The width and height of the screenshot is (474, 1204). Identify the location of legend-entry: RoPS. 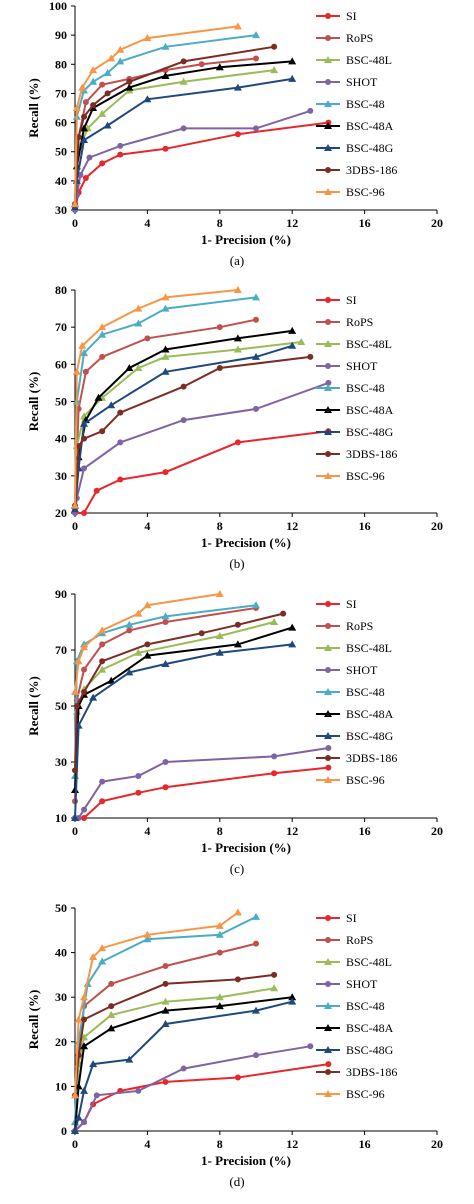
(344, 38).